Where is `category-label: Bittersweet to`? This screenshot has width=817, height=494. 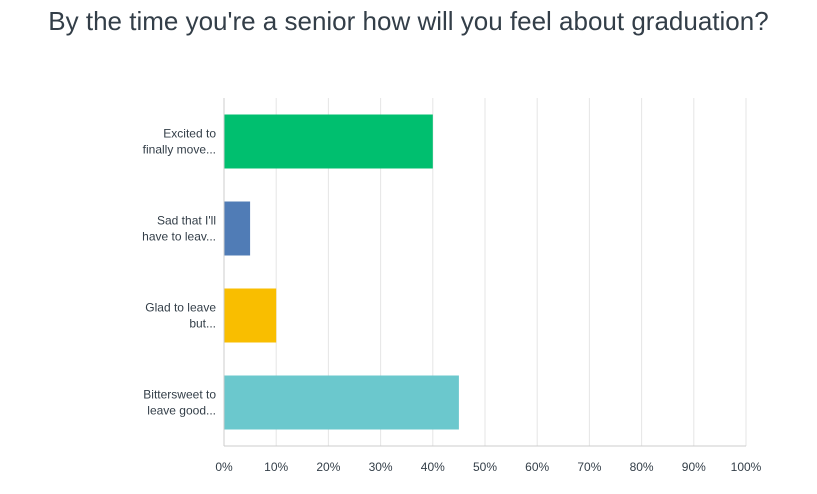 category-label: Bittersweet to is located at coordinates (179, 395).